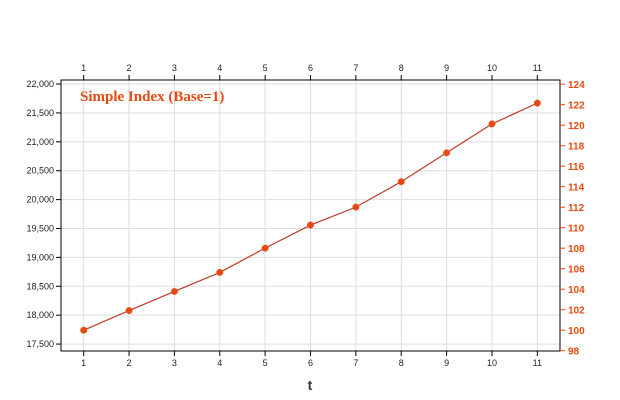  I want to click on x-tick-label-top: 11, so click(537, 68).